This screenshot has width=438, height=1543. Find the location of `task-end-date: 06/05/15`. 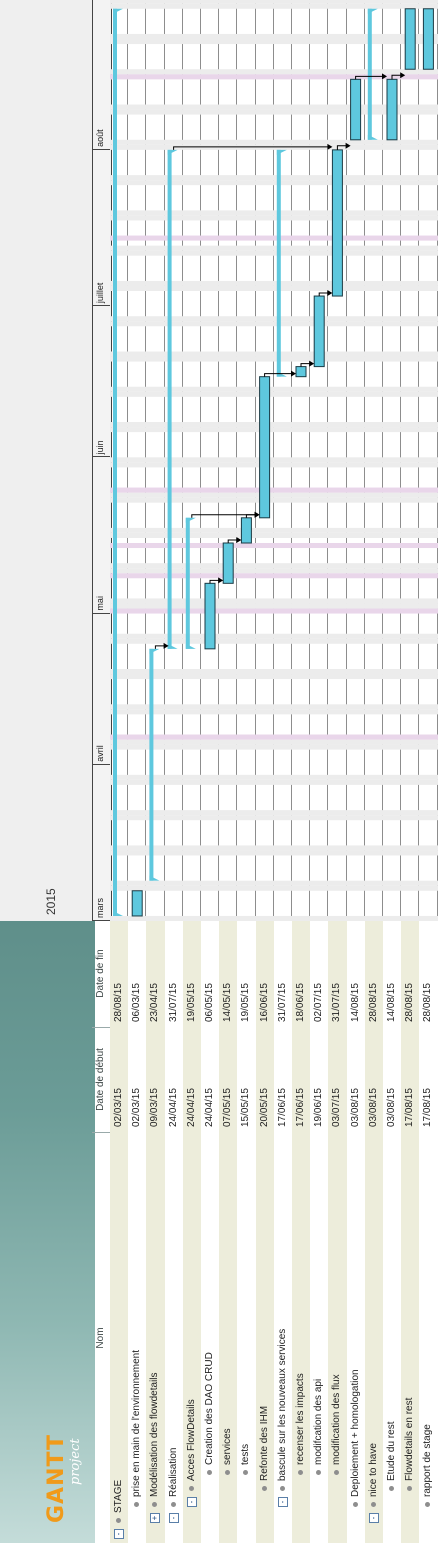

task-end-date: 06/05/15 is located at coordinates (209, 1002).